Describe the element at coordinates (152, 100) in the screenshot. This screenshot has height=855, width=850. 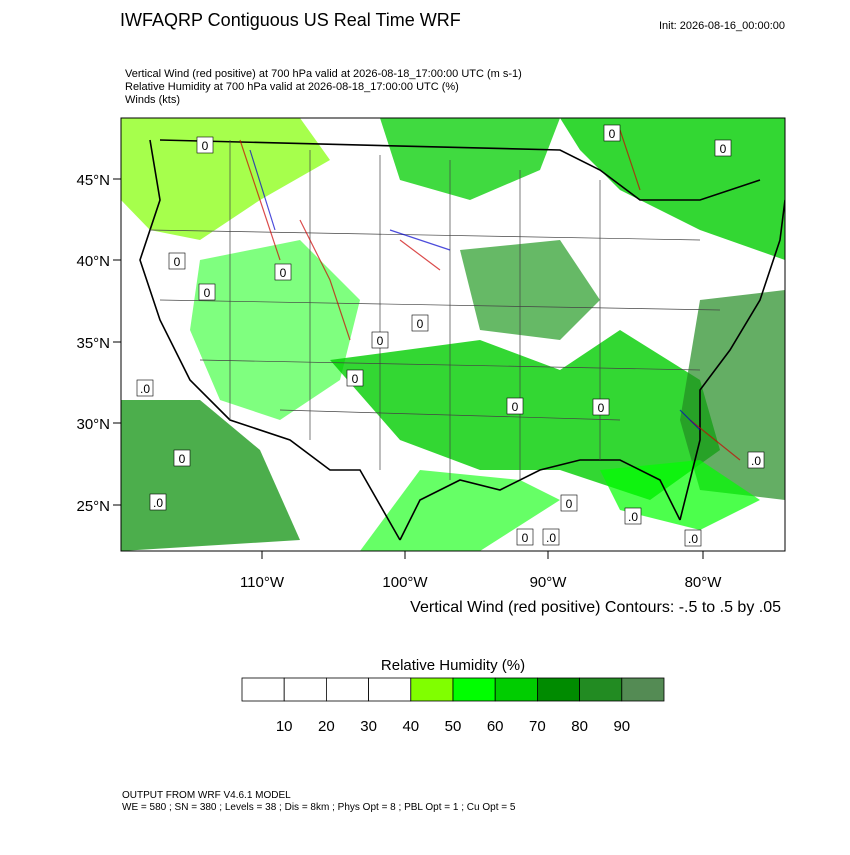
I see `header-line: Winds (kts)` at that location.